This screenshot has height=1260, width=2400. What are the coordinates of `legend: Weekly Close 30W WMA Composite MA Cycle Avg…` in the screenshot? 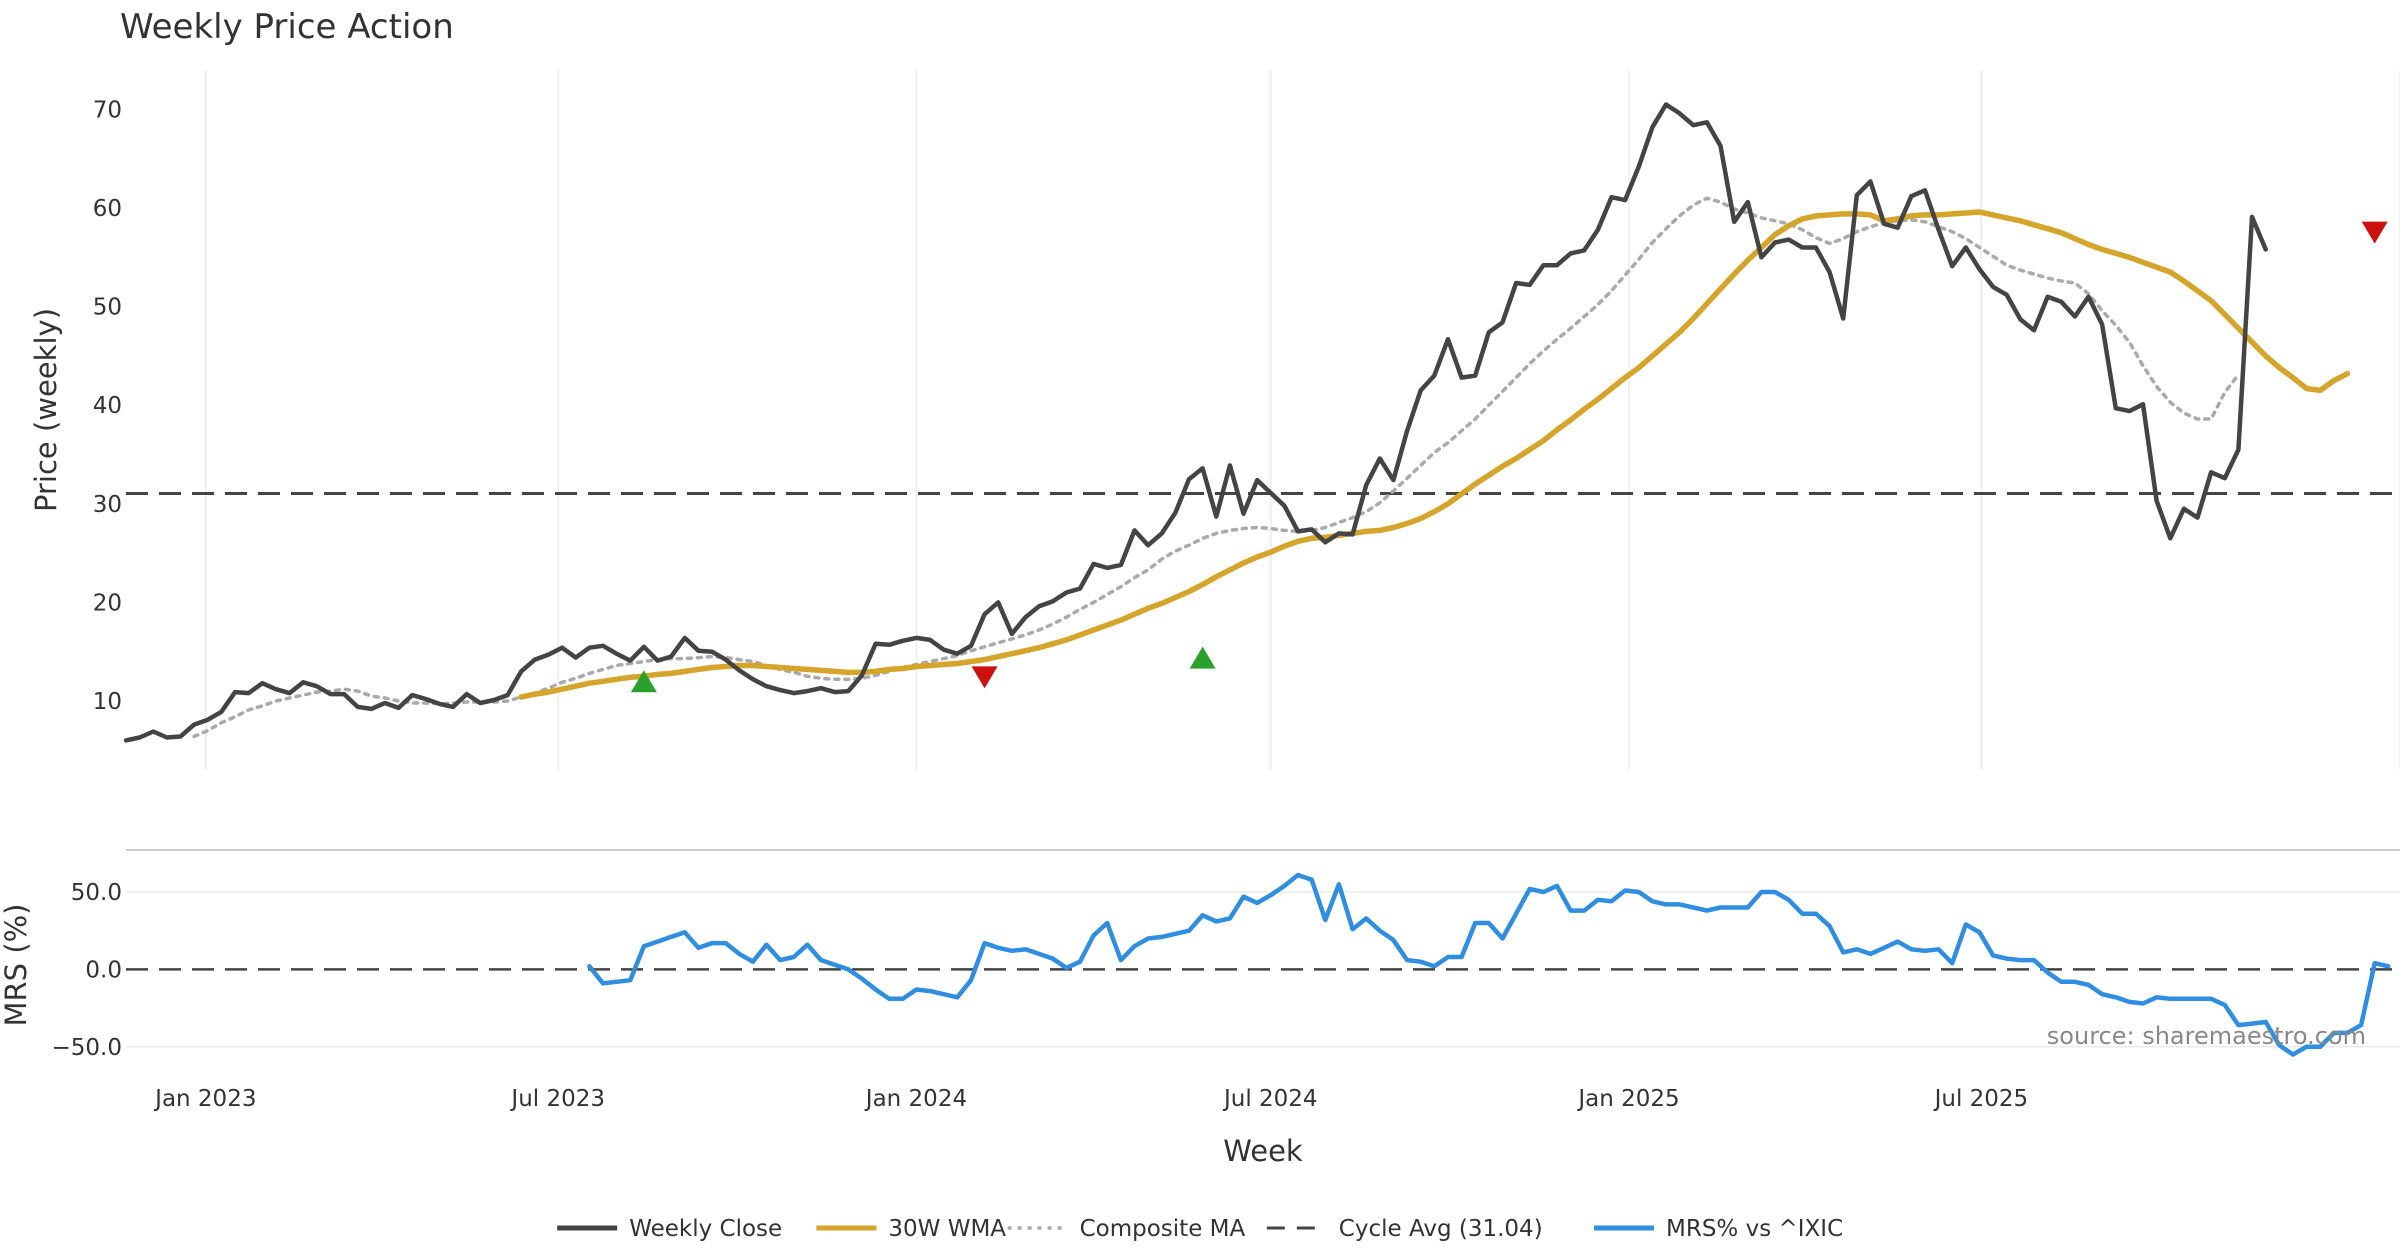 It's located at (1200, 1229).